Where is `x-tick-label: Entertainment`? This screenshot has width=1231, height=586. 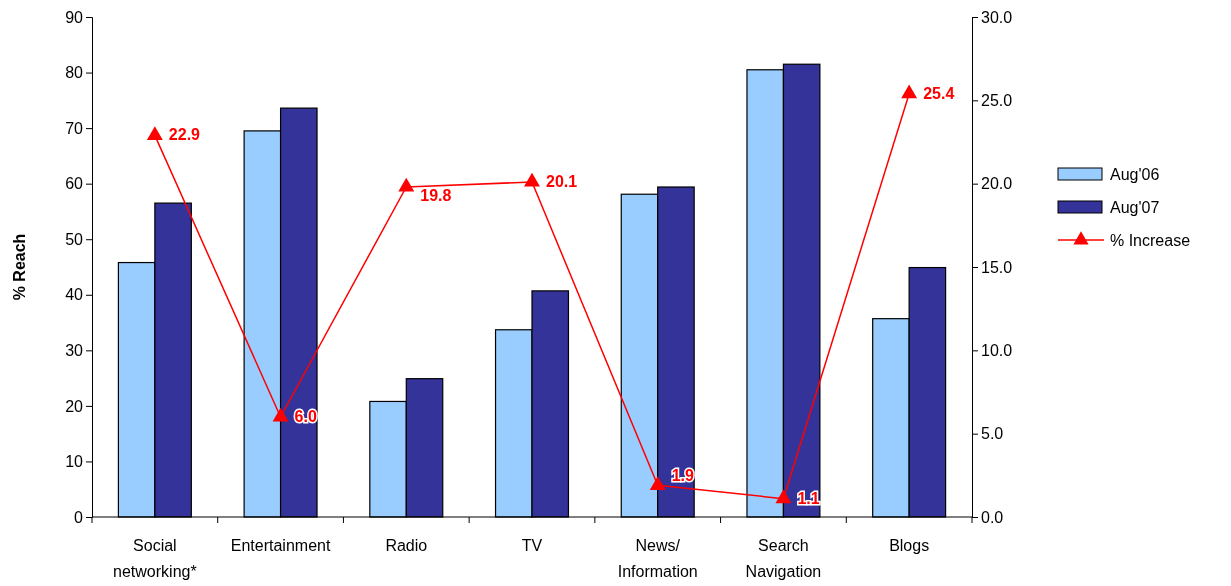 x-tick-label: Entertainment is located at coordinates (280, 545).